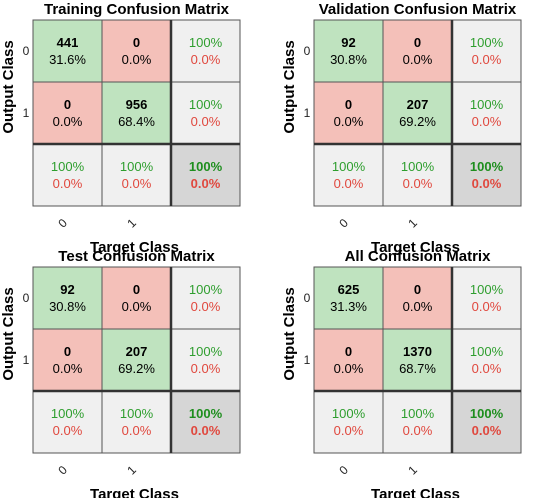 This screenshot has height=498, width=550. What do you see at coordinates (137, 9) in the screenshot?
I see `chart-title: Training Confusion Matrix` at bounding box center [137, 9].